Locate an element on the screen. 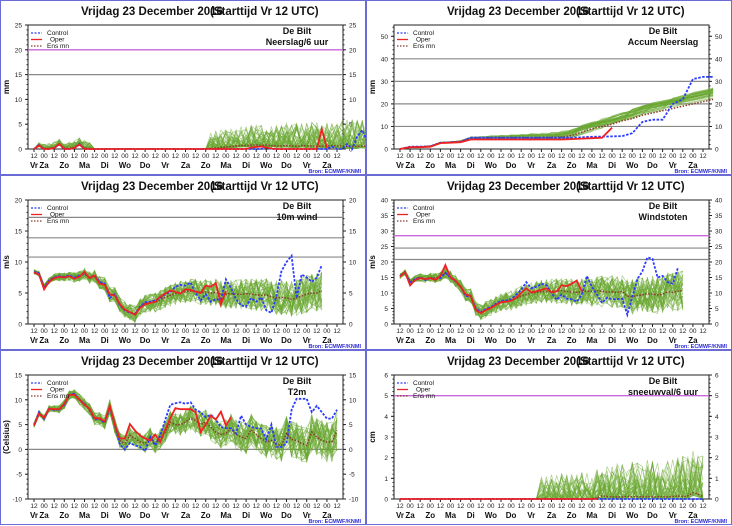  y-tick-label-left: 15 is located at coordinates (385, 278).